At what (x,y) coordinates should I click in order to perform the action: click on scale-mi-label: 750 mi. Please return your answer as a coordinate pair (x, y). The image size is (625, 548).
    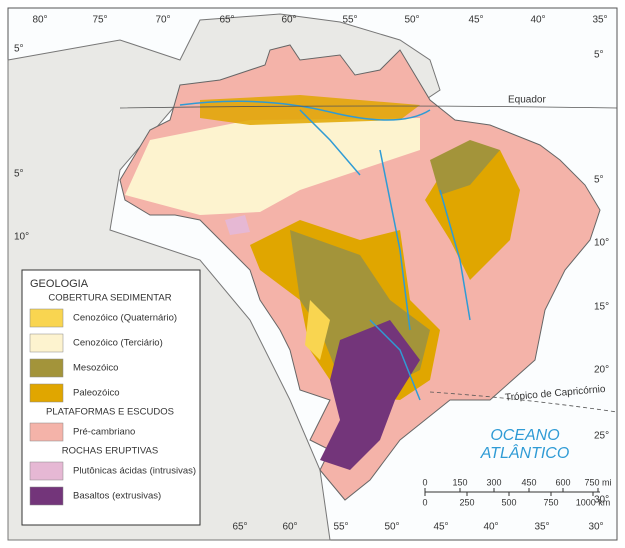
    Looking at the image, I should click on (597, 482).